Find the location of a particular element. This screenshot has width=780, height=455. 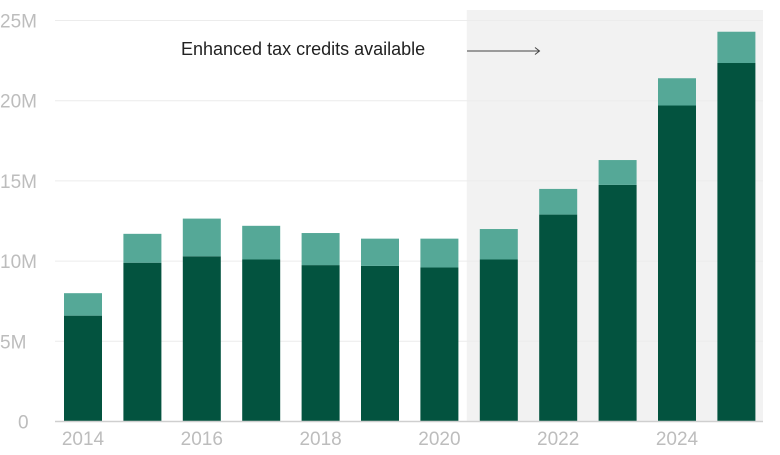

x-tick-label: 2014 is located at coordinates (83, 439).